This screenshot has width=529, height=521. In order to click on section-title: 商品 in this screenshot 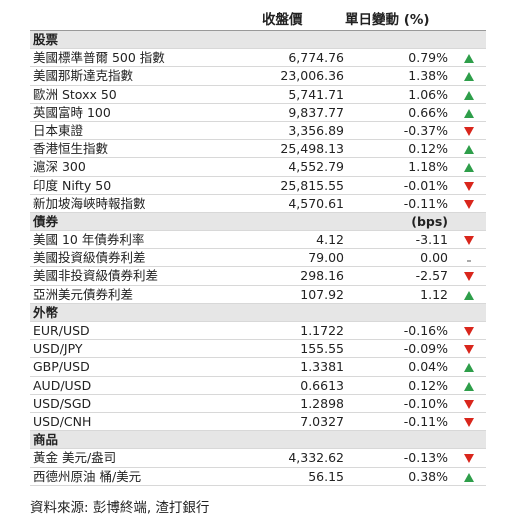, I will do `click(46, 440)`.